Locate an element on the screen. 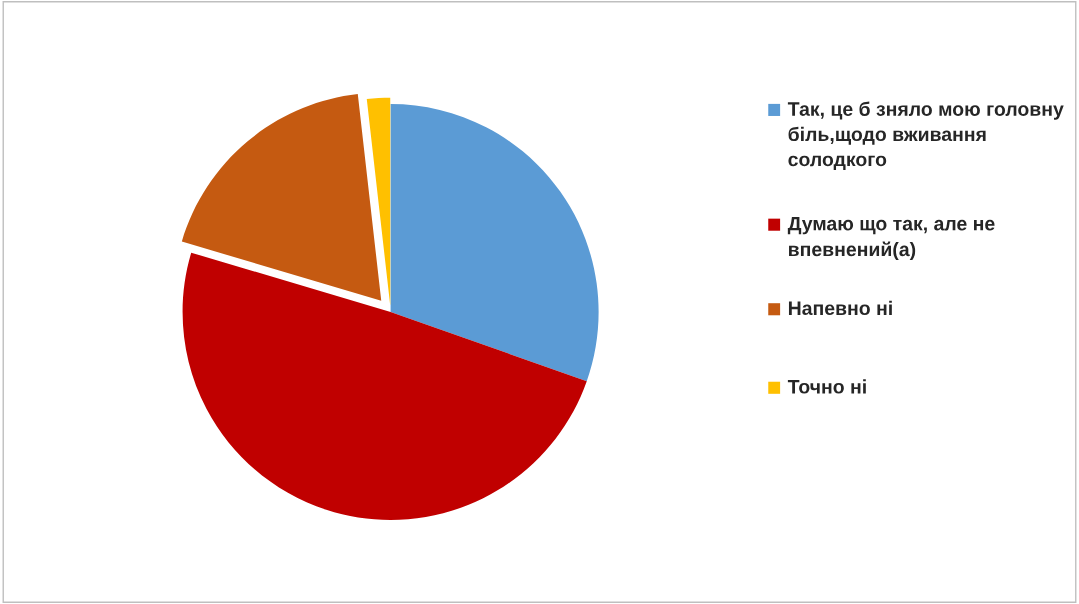  legend-label: Напевно ні is located at coordinates (840, 308).